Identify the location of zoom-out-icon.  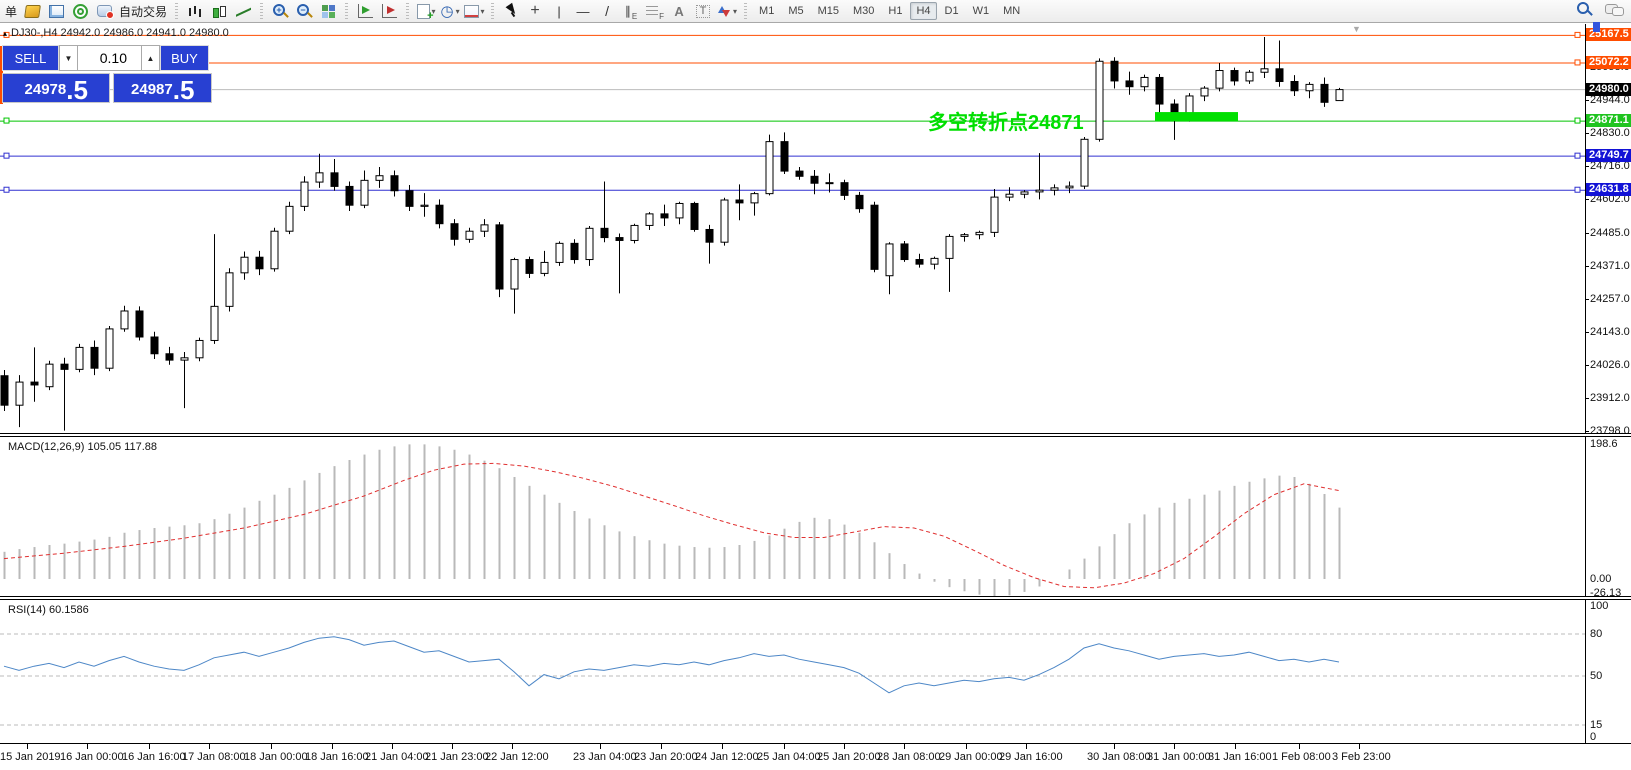
(304, 11).